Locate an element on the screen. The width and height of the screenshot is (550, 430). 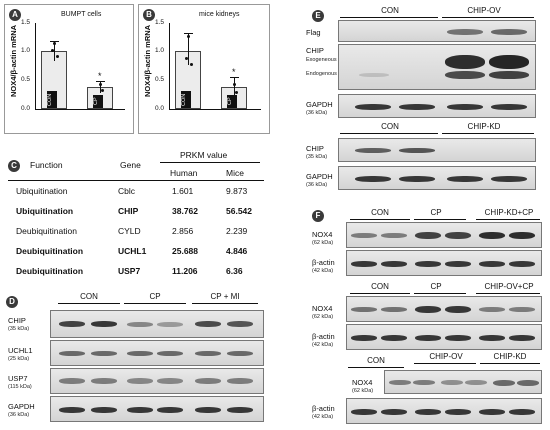
panel-b-title: mice kidneys is located at coordinates (219, 14).